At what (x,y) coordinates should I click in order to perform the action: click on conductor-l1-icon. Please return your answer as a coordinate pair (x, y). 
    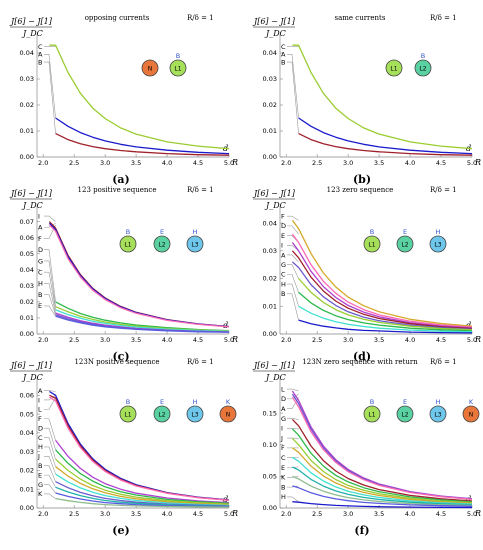
    Looking at the image, I should click on (178, 68).